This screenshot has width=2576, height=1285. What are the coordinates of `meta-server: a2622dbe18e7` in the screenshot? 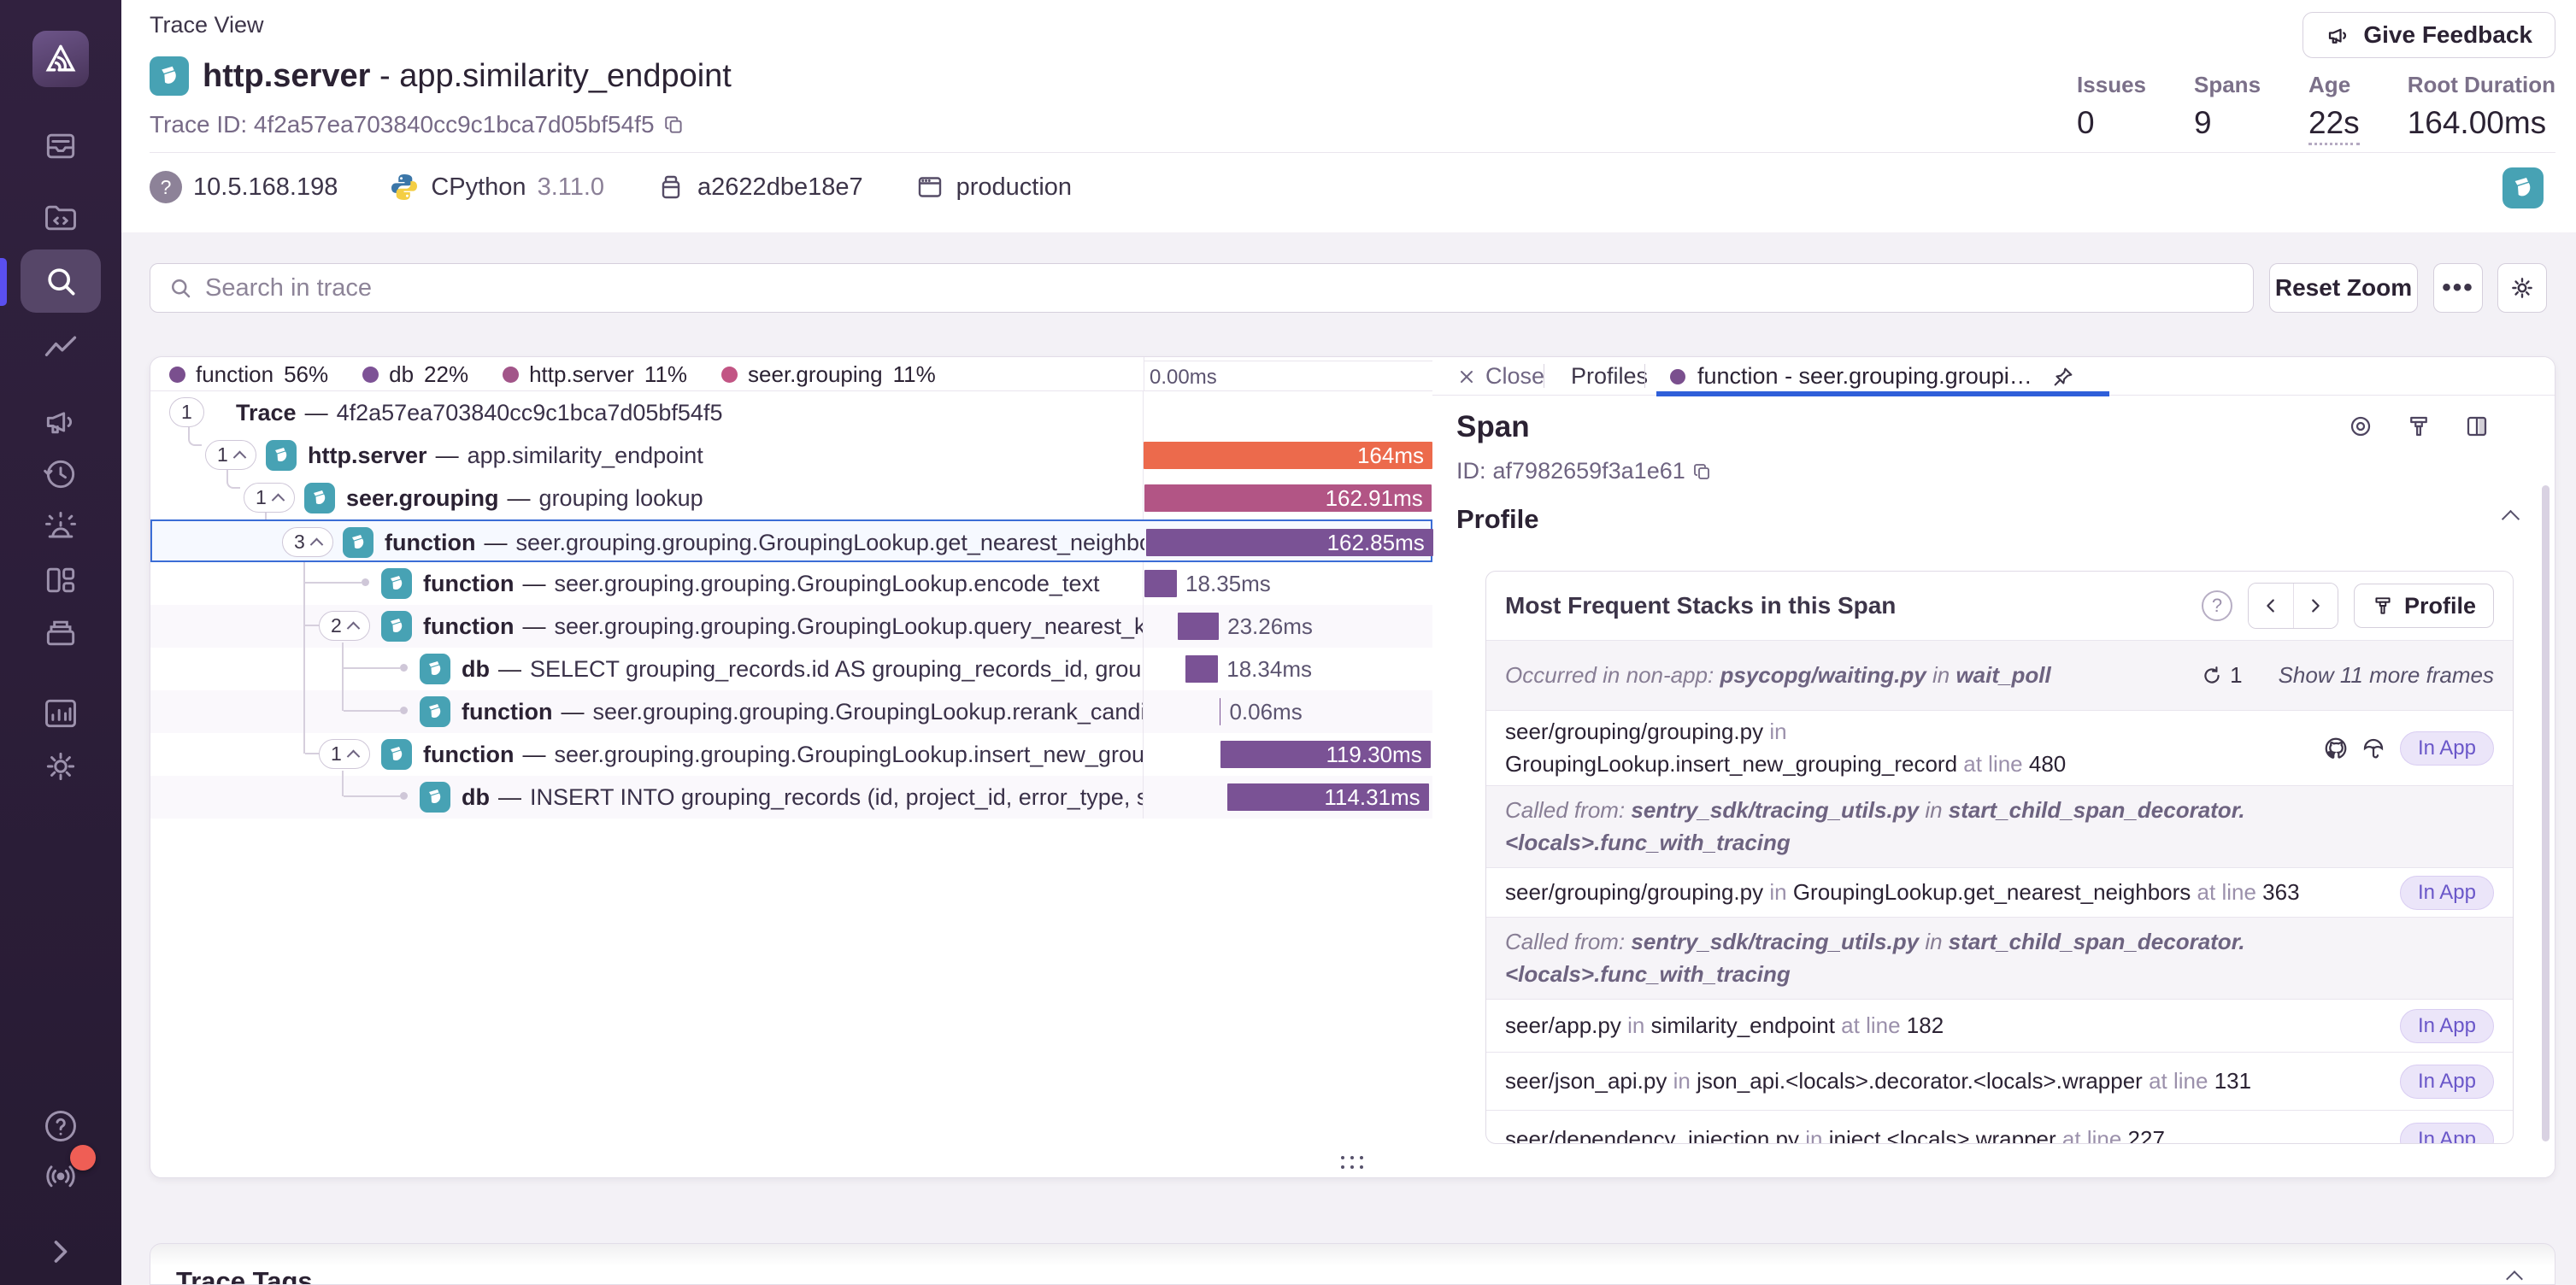 It's located at (759, 187).